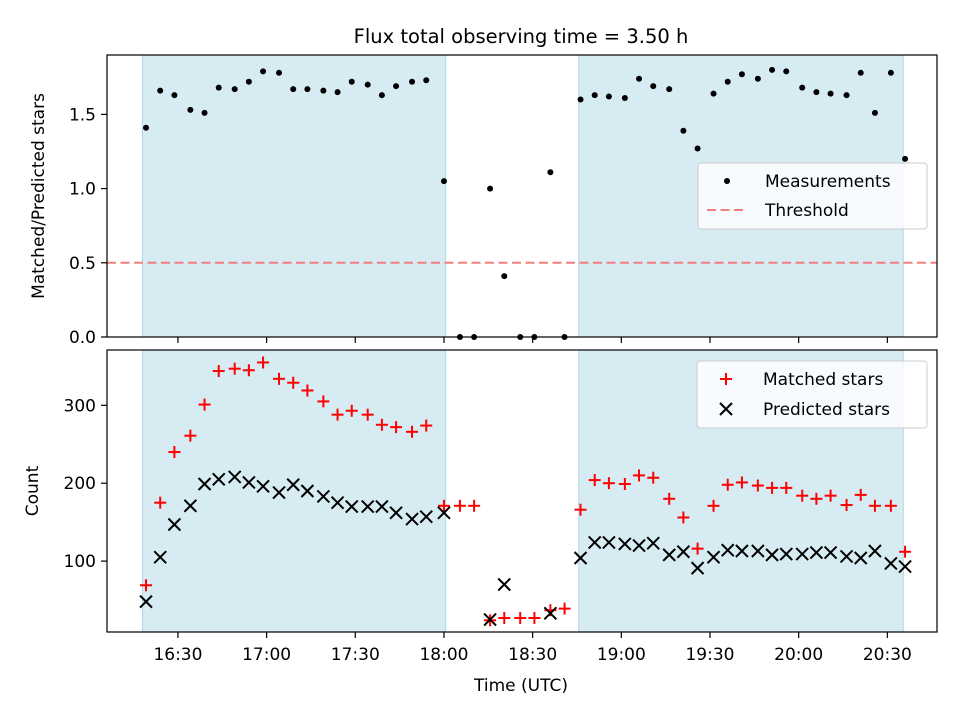 The height and width of the screenshot is (720, 960). Describe the element at coordinates (806, 211) in the screenshot. I see `legend-threshold-label: Threshold` at that location.